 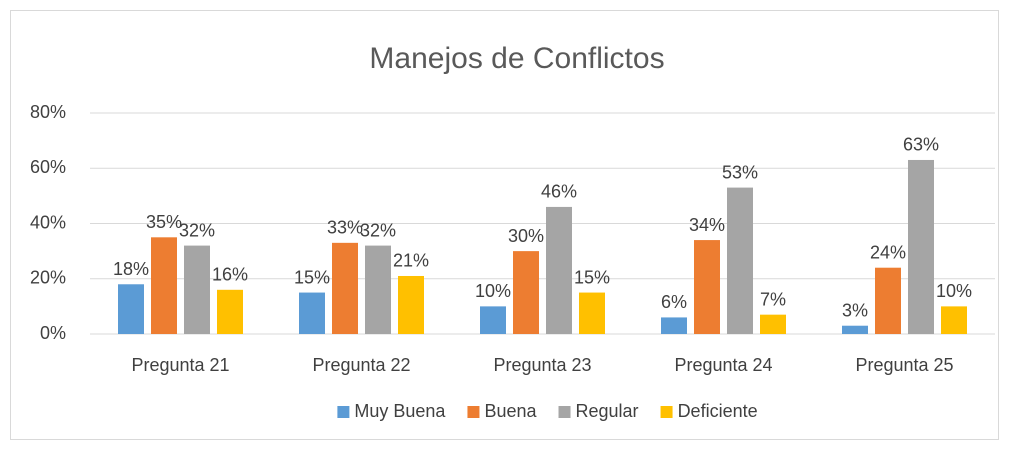 I want to click on data-label: 30%, so click(x=526, y=236).